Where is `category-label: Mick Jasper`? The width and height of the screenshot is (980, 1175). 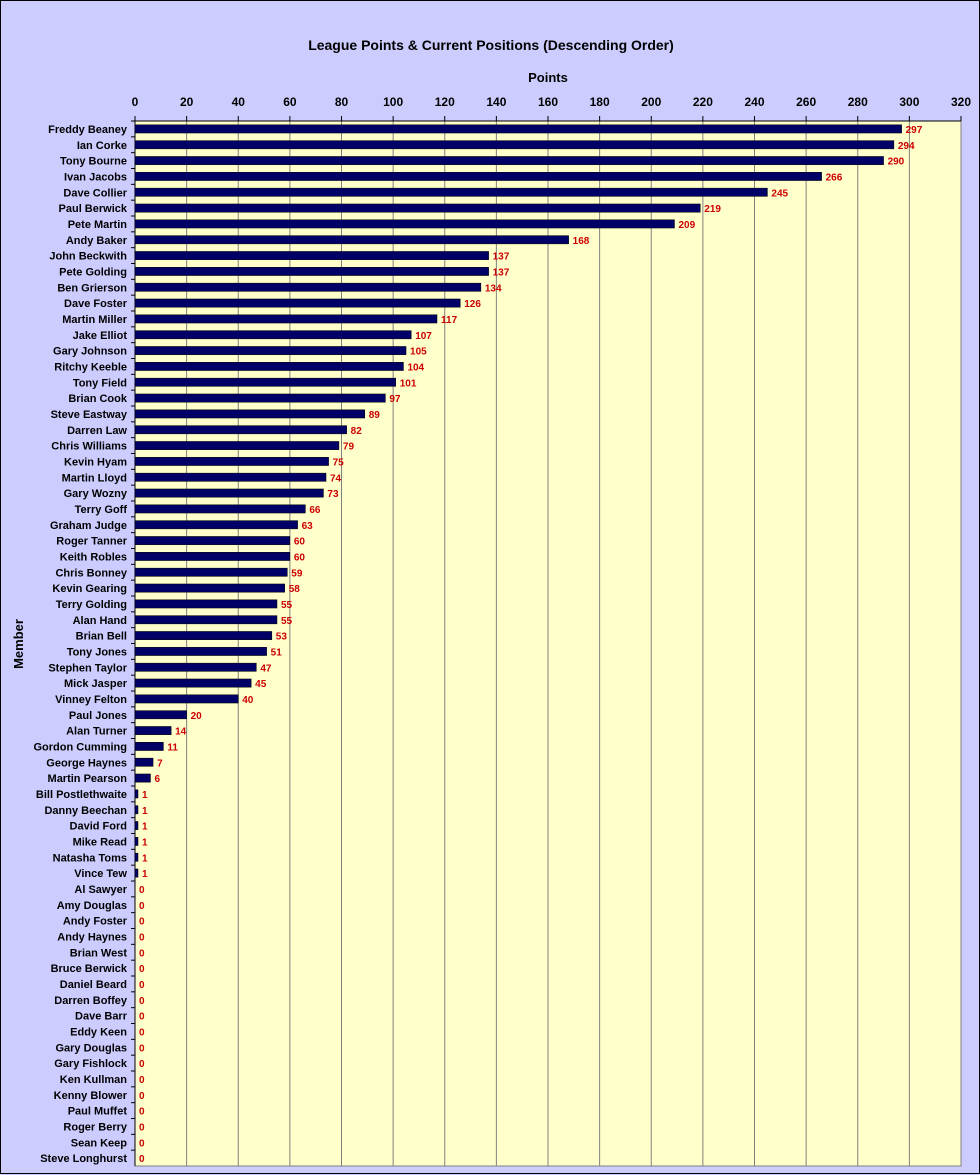 category-label: Mick Jasper is located at coordinates (96, 684).